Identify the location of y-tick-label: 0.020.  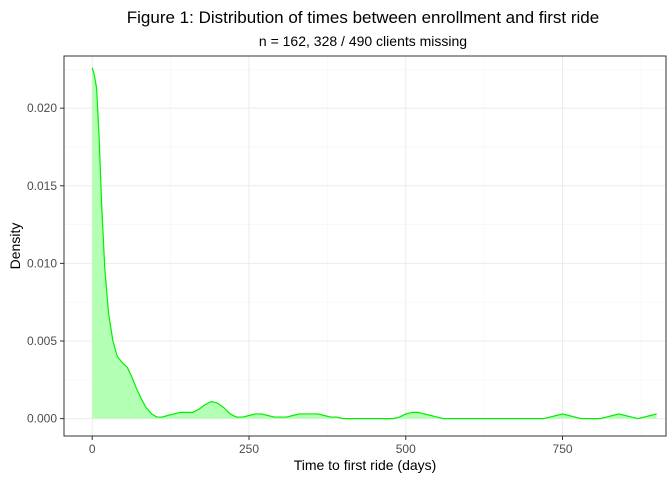
(42, 108).